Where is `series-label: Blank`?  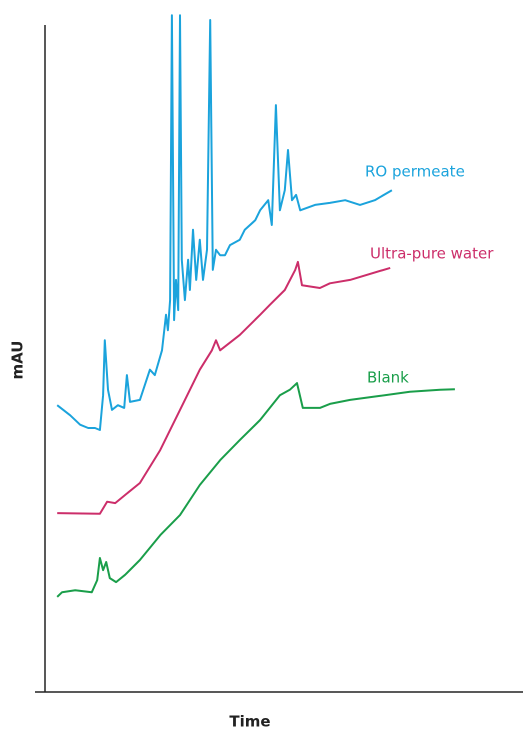 series-label: Blank is located at coordinates (388, 378).